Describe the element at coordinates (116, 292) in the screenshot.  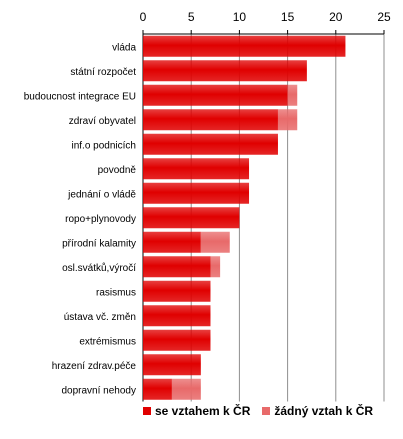
I see `category-label: rasismus` at that location.